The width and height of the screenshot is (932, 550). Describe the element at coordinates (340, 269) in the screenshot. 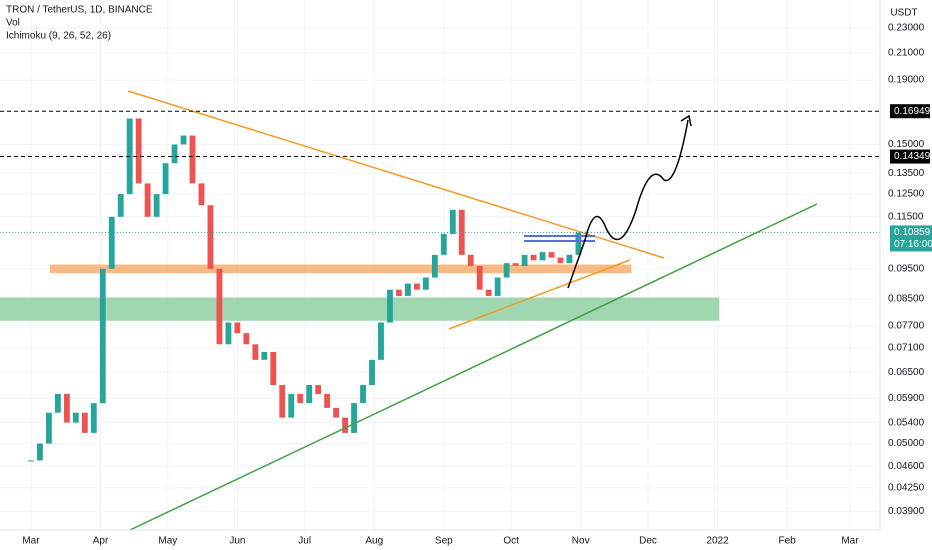

I see `zone` at that location.